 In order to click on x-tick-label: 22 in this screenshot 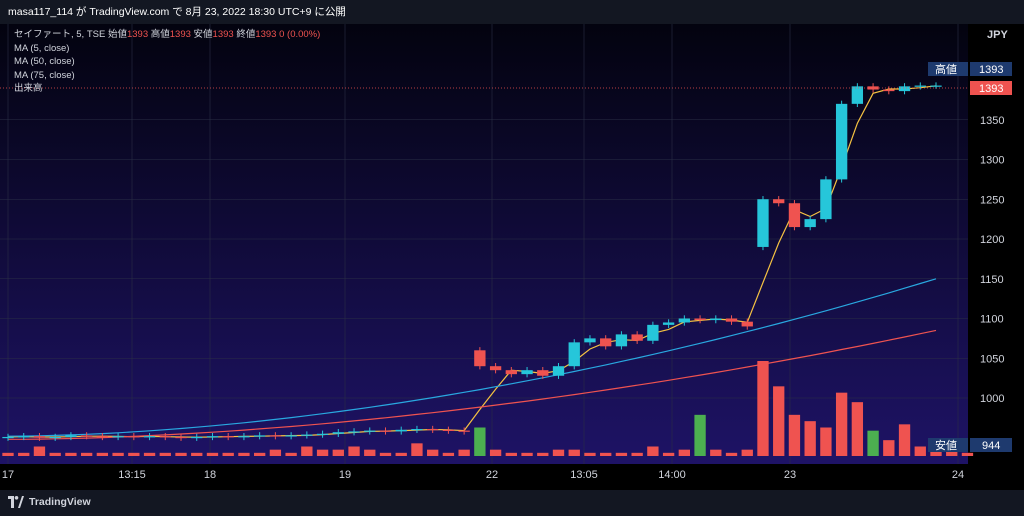, I will do `click(492, 475)`.